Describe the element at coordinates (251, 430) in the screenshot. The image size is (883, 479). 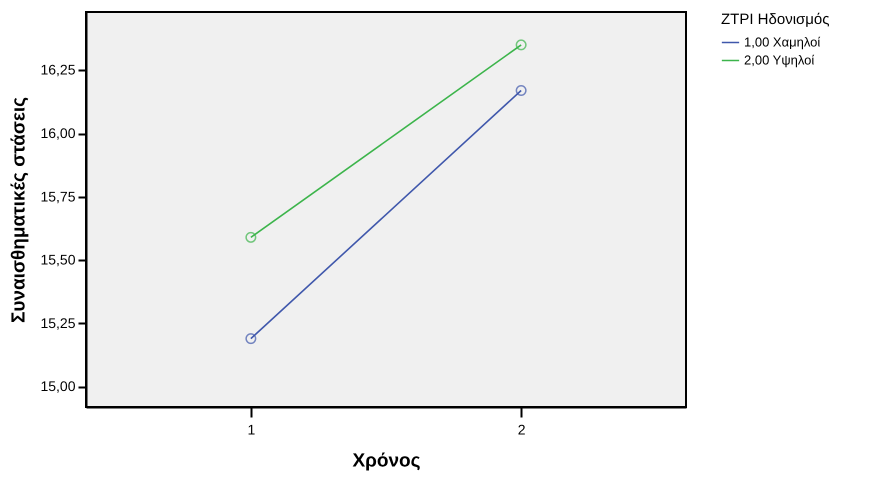
I see `x-tick-label: 1` at that location.